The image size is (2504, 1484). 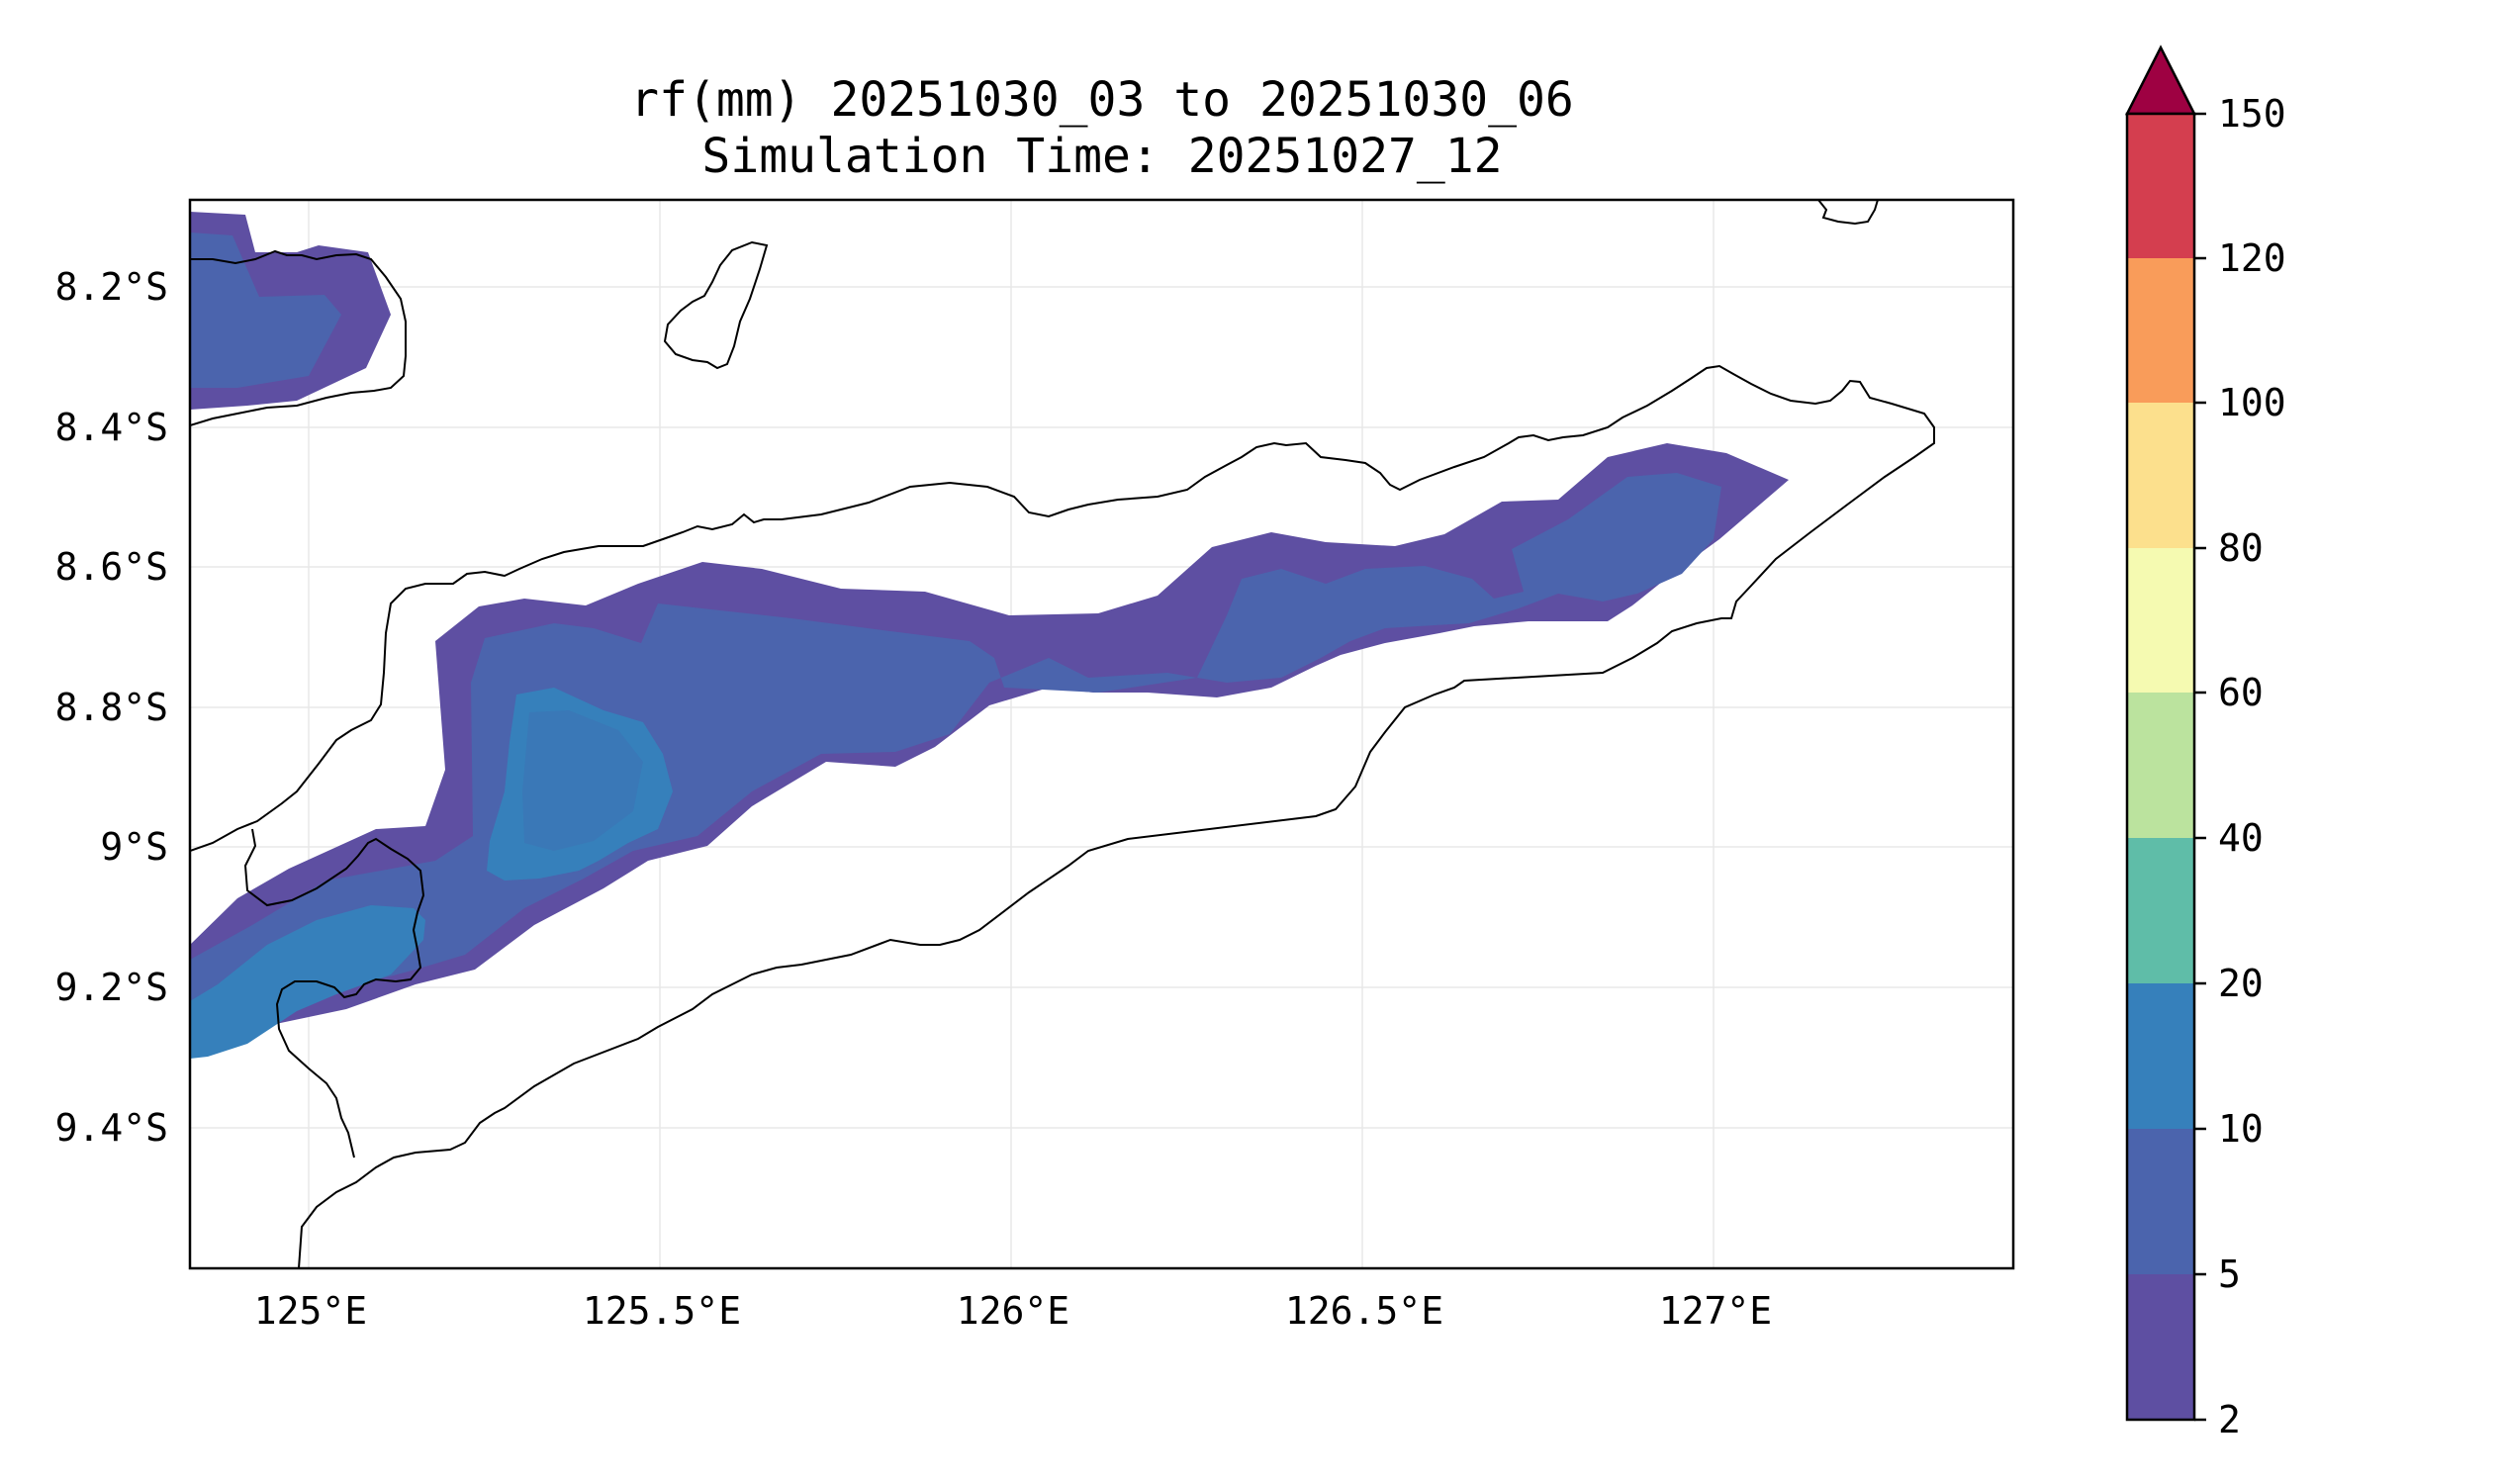 What do you see at coordinates (2241, 983) in the screenshot?
I see `colorbar-label-20: 20` at bounding box center [2241, 983].